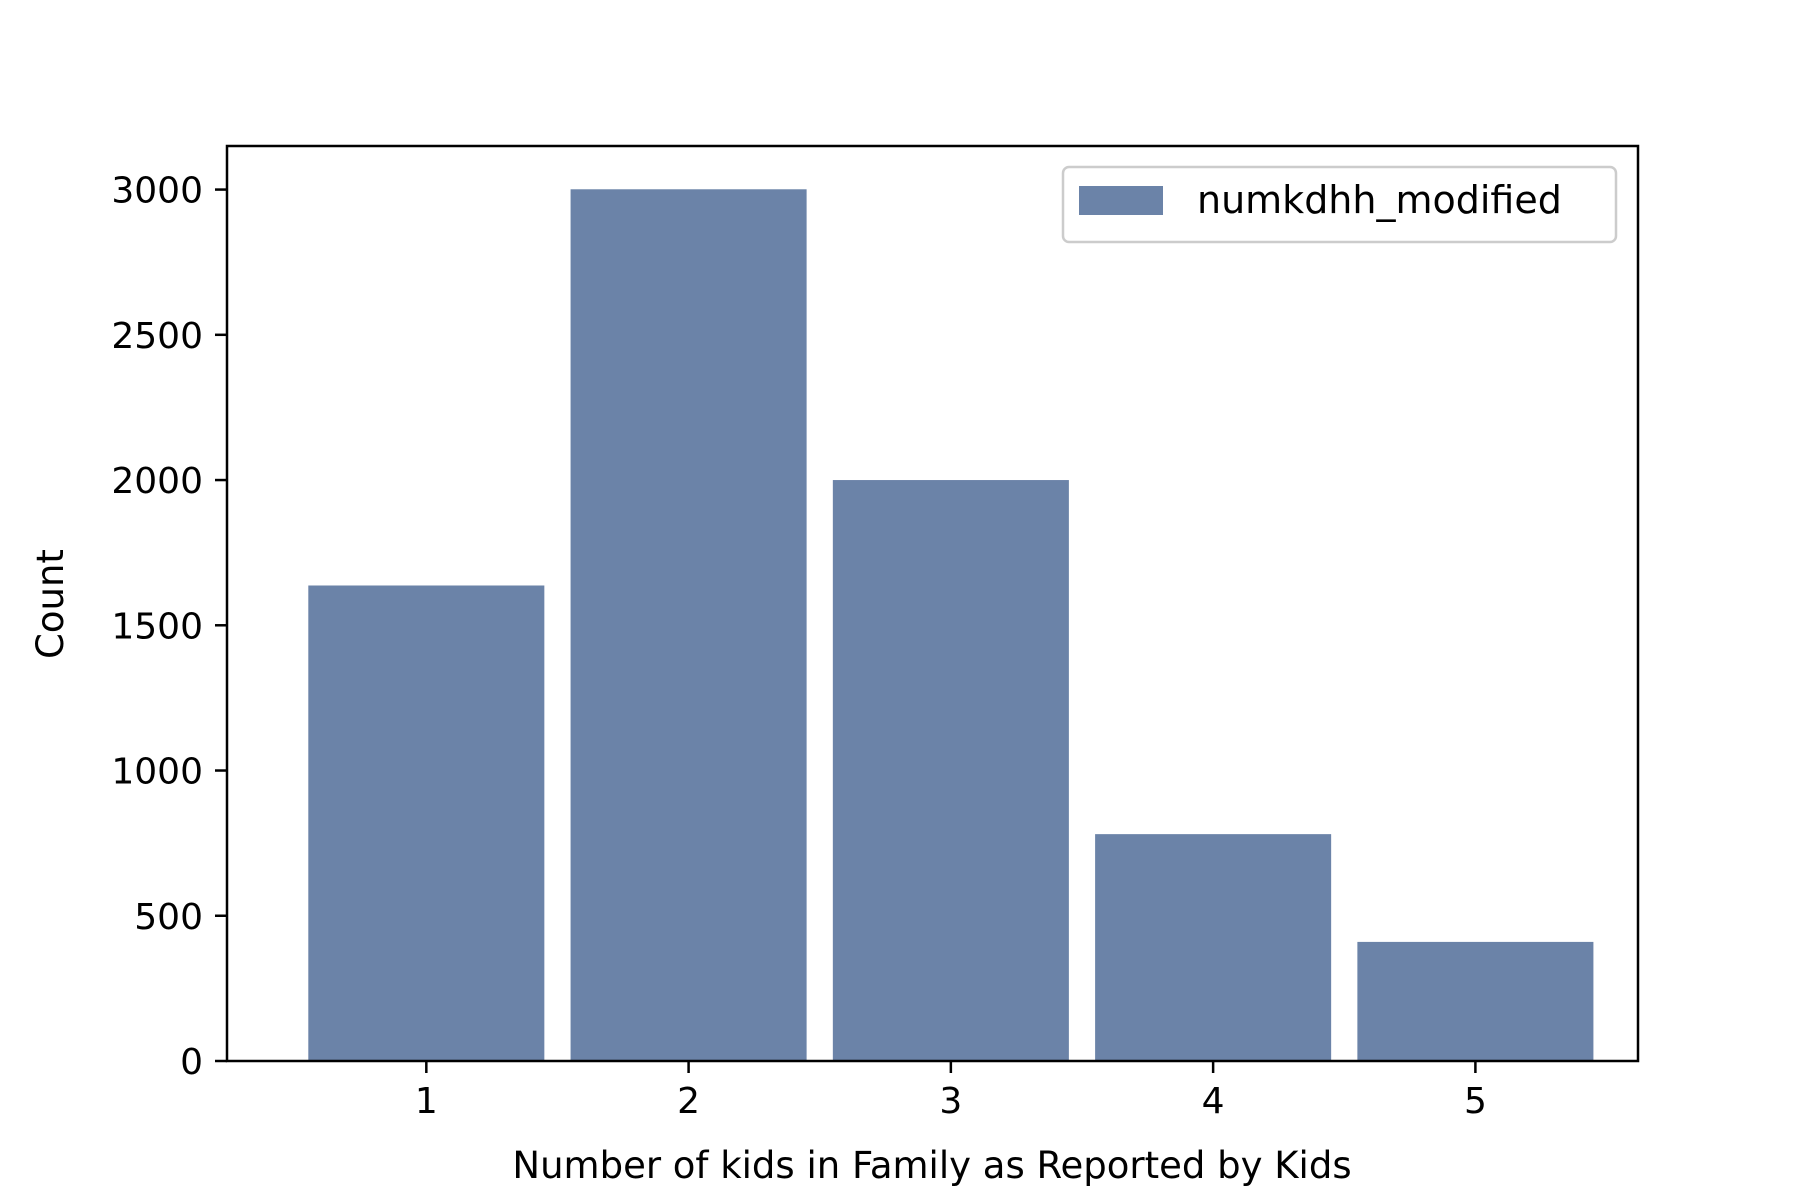 The width and height of the screenshot is (1800, 1200). Describe the element at coordinates (1213, 1101) in the screenshot. I see `x-tick-label-4: 4` at that location.